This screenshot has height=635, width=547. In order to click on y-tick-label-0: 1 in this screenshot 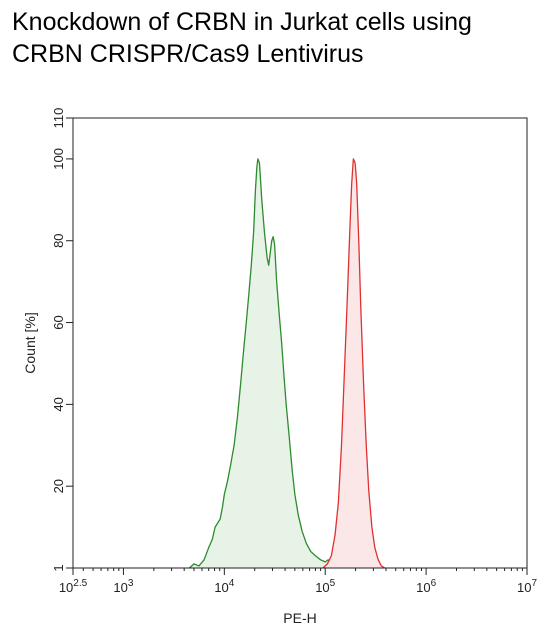, I will do `click(58, 567)`.